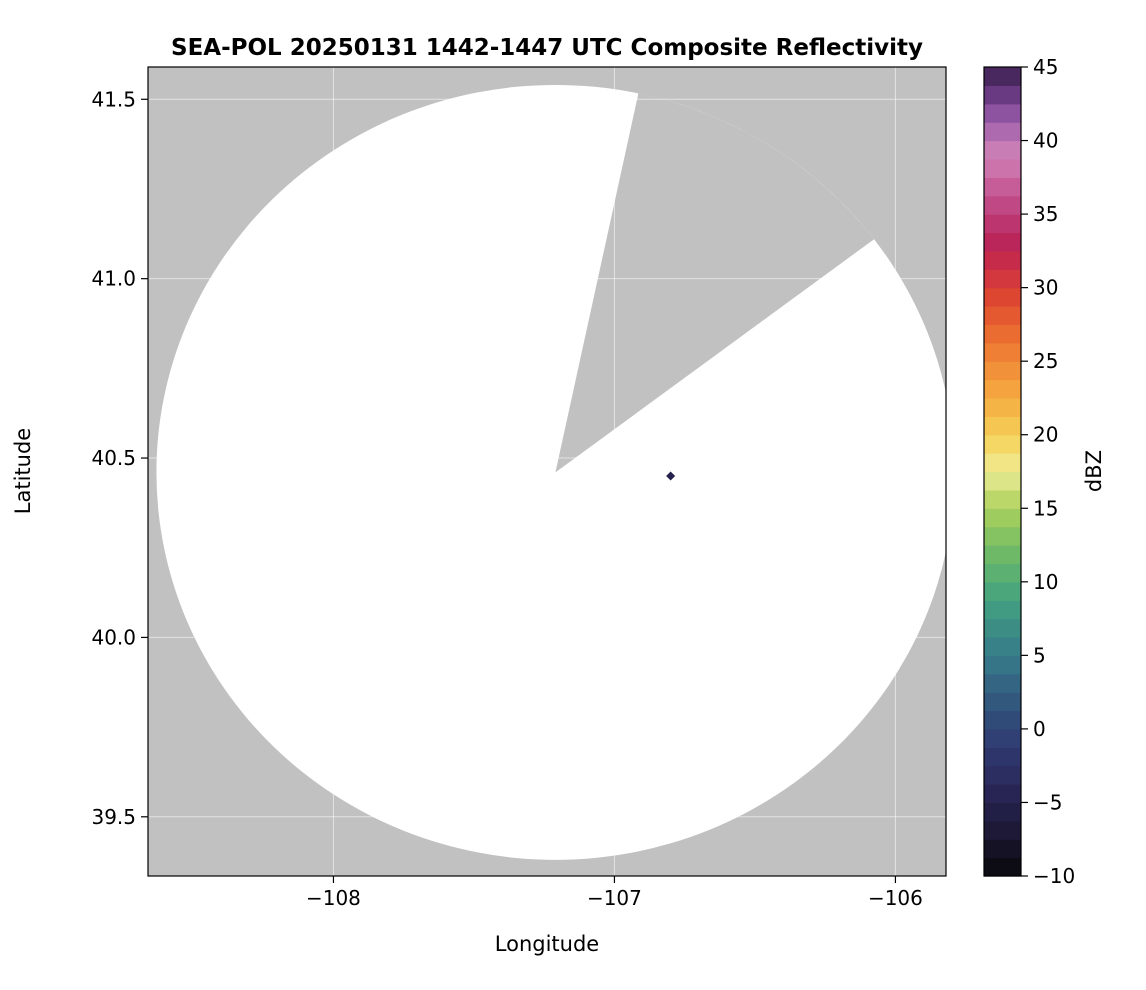 This screenshot has width=1146, height=990. Describe the element at coordinates (23, 471) in the screenshot. I see `y-axis-label: Latitude` at that location.